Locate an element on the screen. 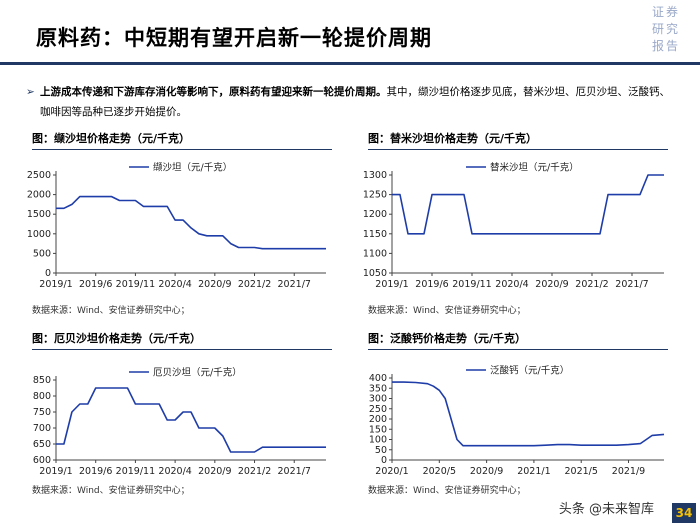  y-tick-label: 700 is located at coordinates (42, 428).